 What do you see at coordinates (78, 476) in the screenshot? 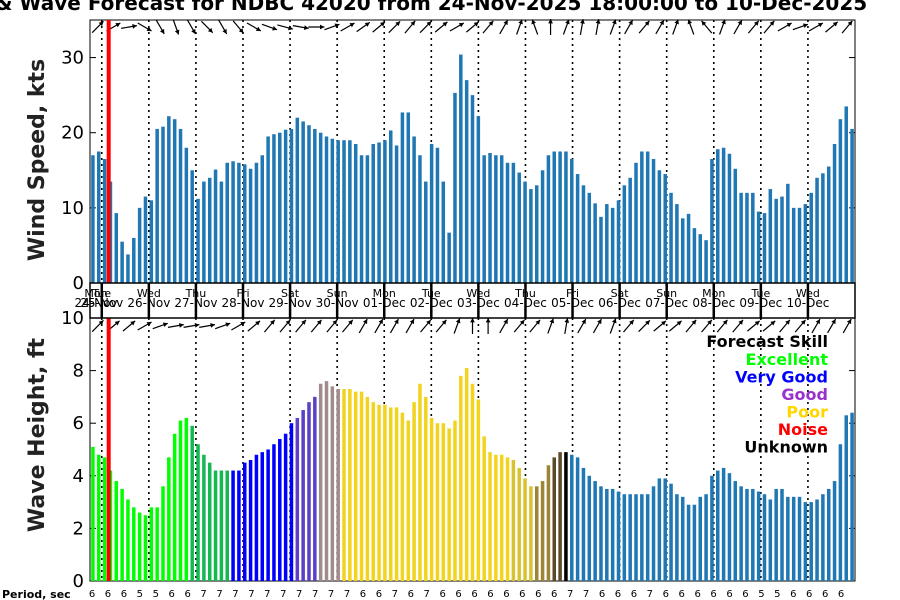
I see `wave-ytick-label: 4` at bounding box center [78, 476].